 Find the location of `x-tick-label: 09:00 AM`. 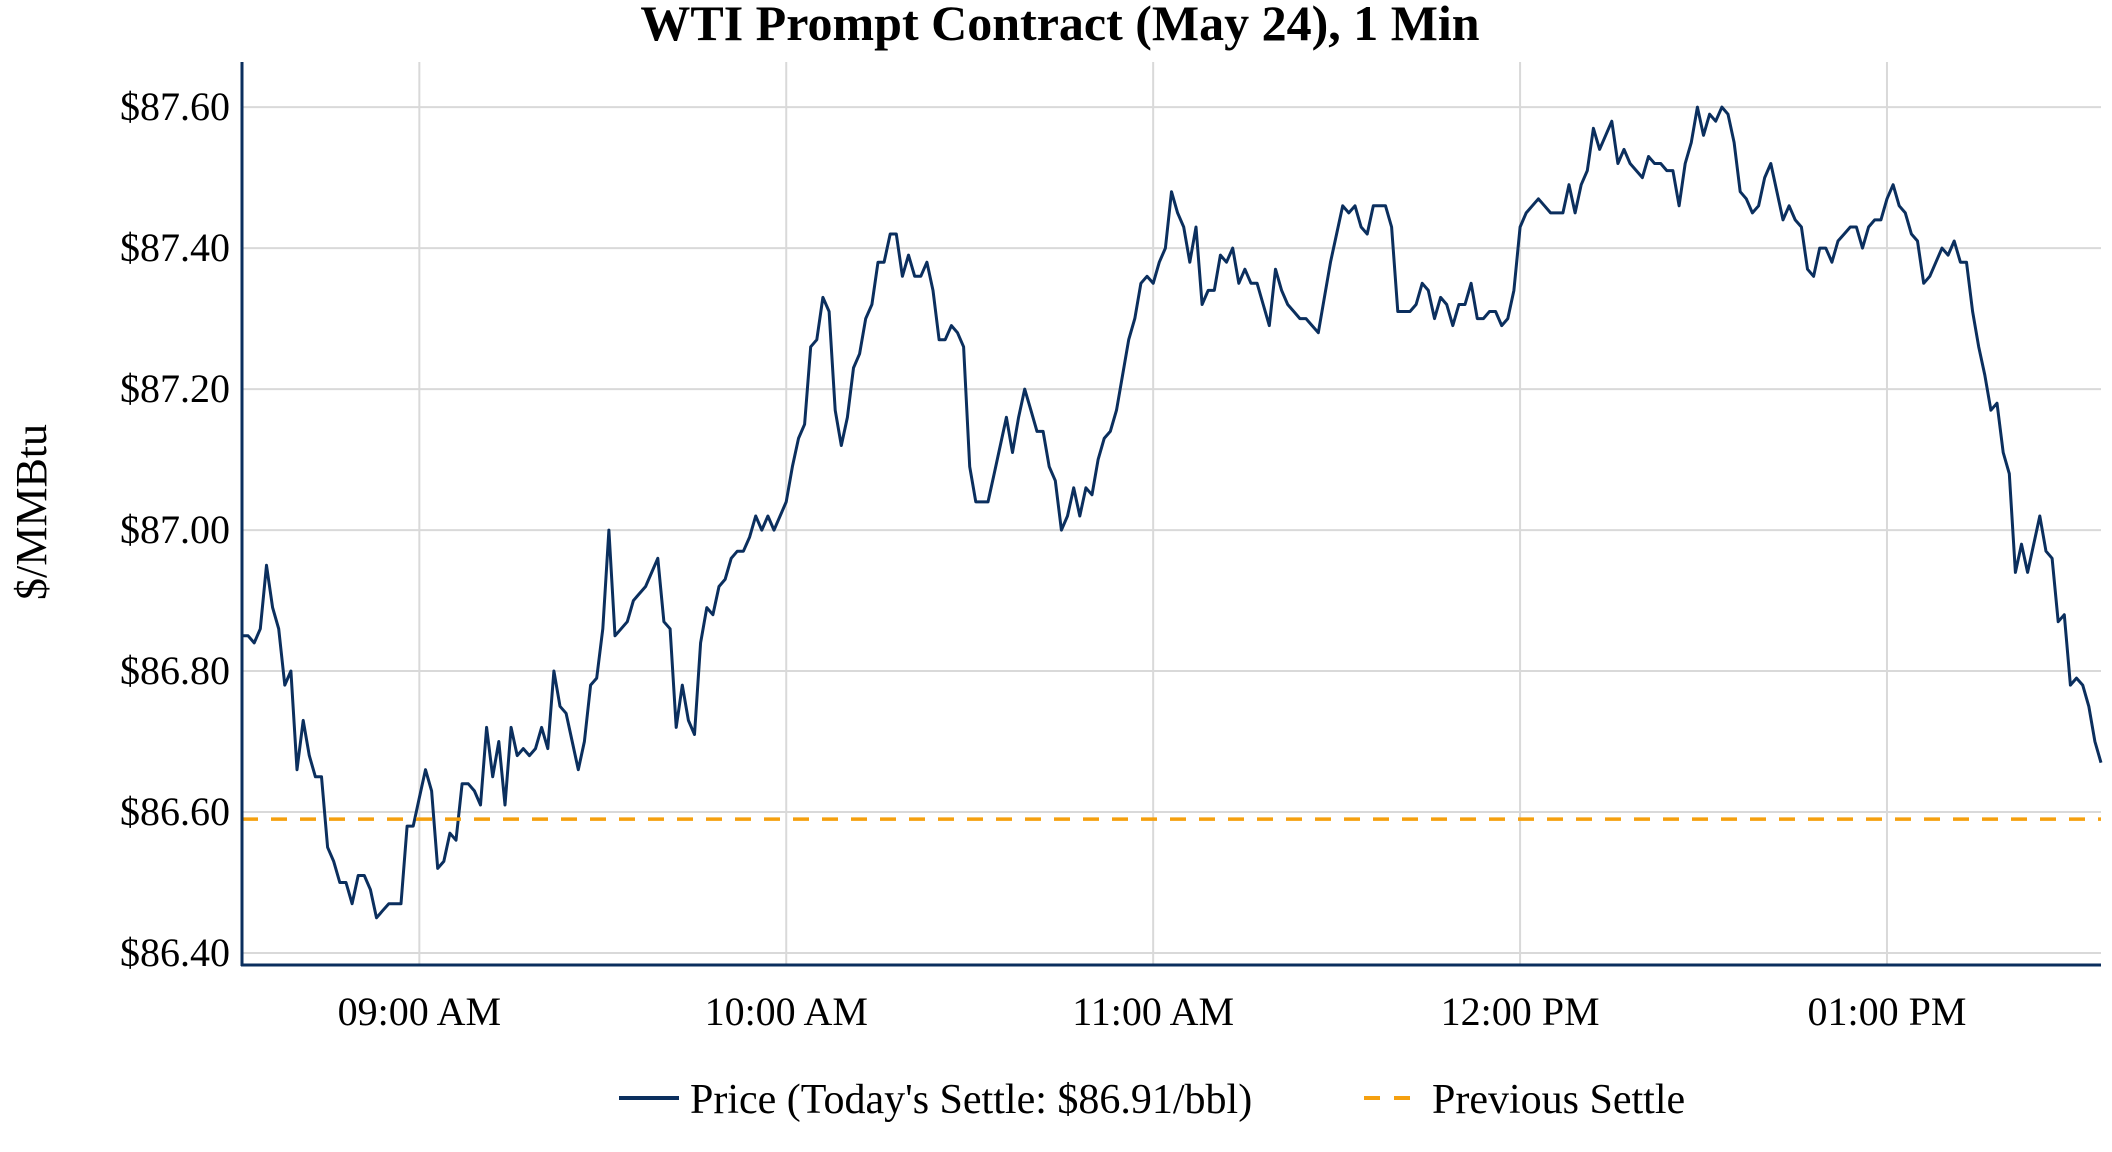

x-tick-label: 09:00 AM is located at coordinates (419, 1011).